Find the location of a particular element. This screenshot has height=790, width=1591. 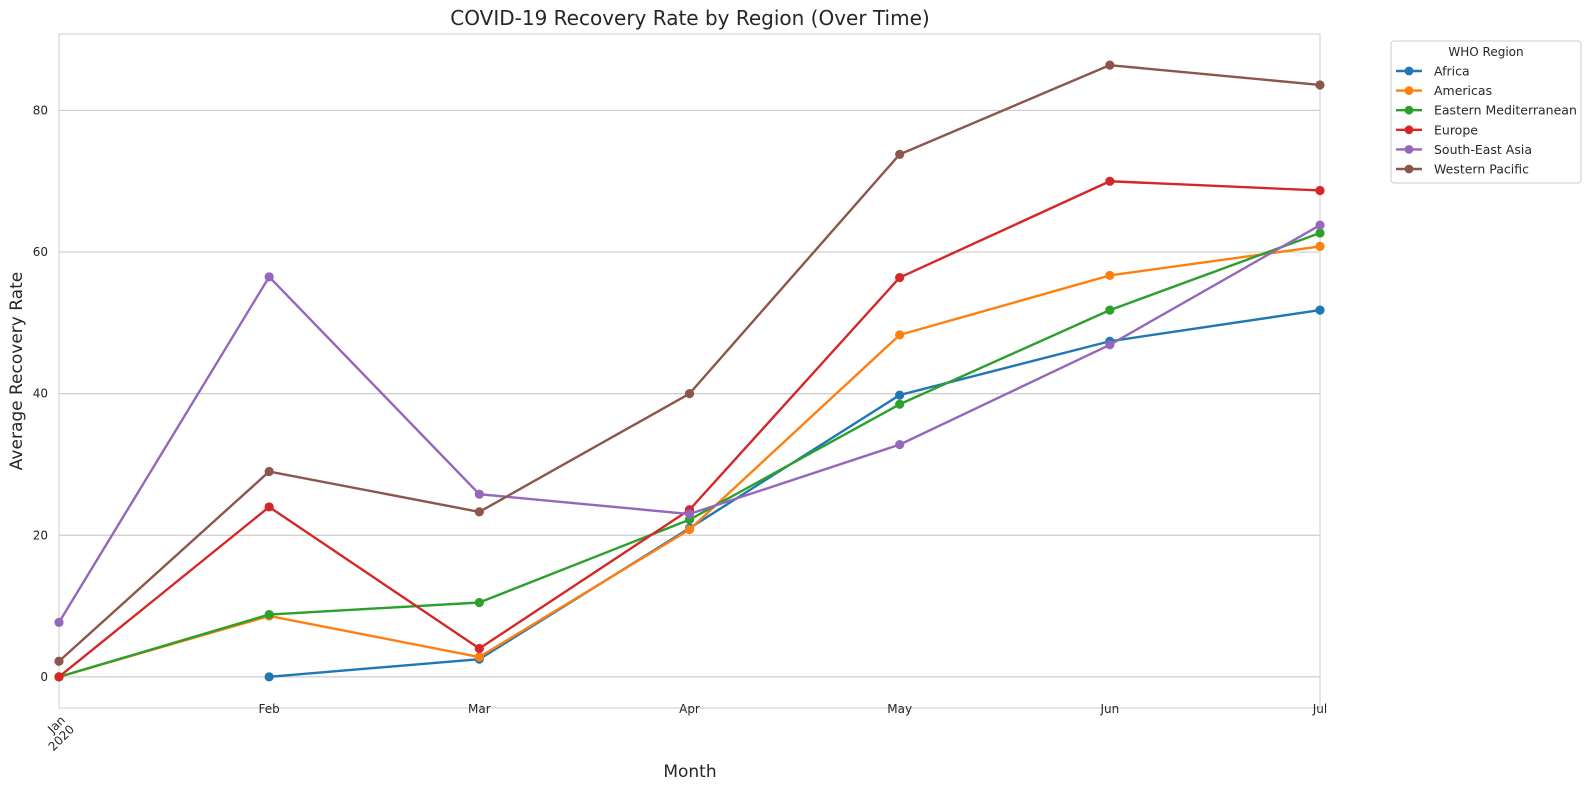

y-axis-label: Average Recovery Rate is located at coordinates (17, 371).